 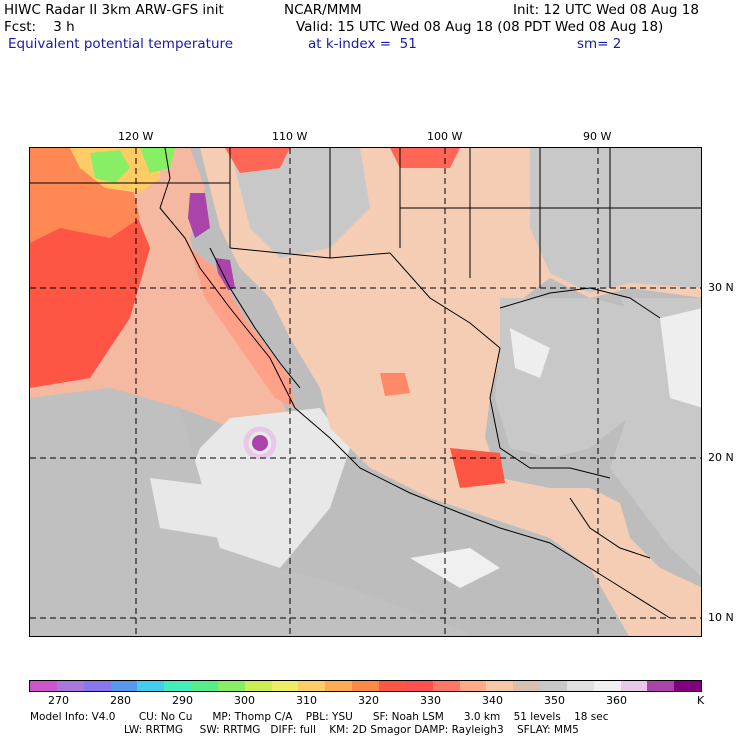 I want to click on level-label: at k-index = 51, so click(x=362, y=44).